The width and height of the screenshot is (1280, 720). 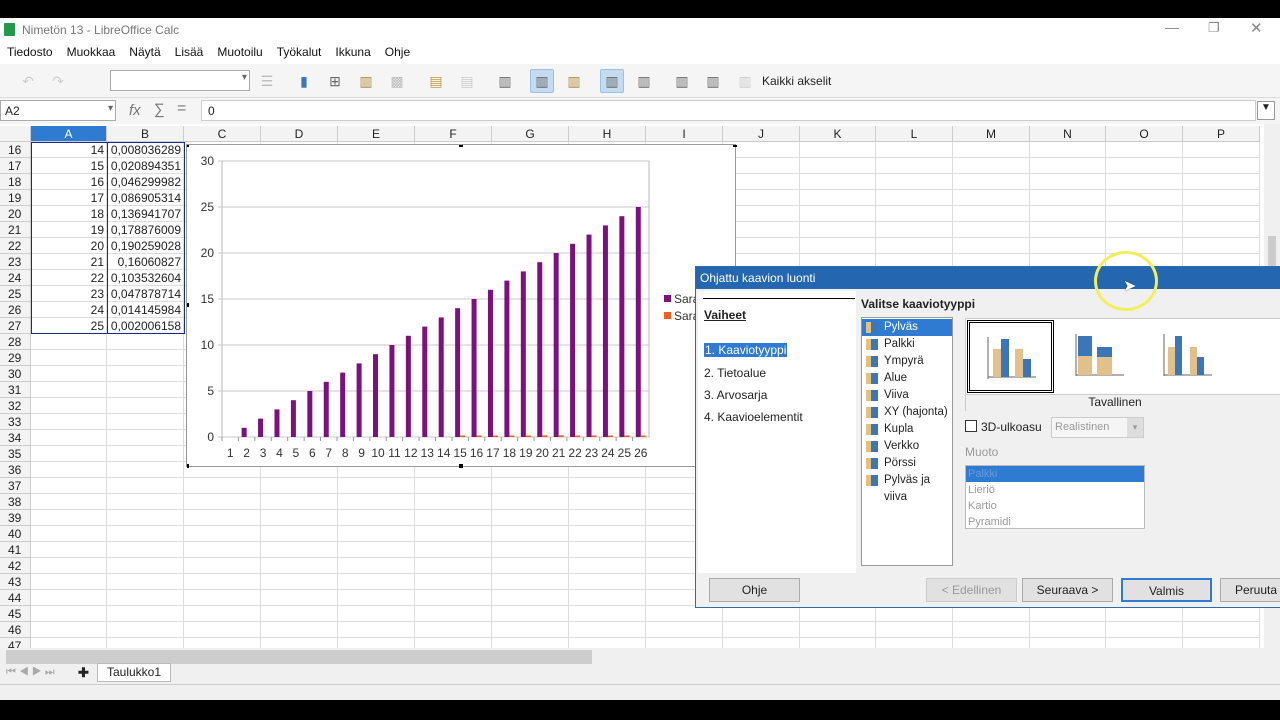 I want to click on column-header-k: K, so click(x=838, y=134).